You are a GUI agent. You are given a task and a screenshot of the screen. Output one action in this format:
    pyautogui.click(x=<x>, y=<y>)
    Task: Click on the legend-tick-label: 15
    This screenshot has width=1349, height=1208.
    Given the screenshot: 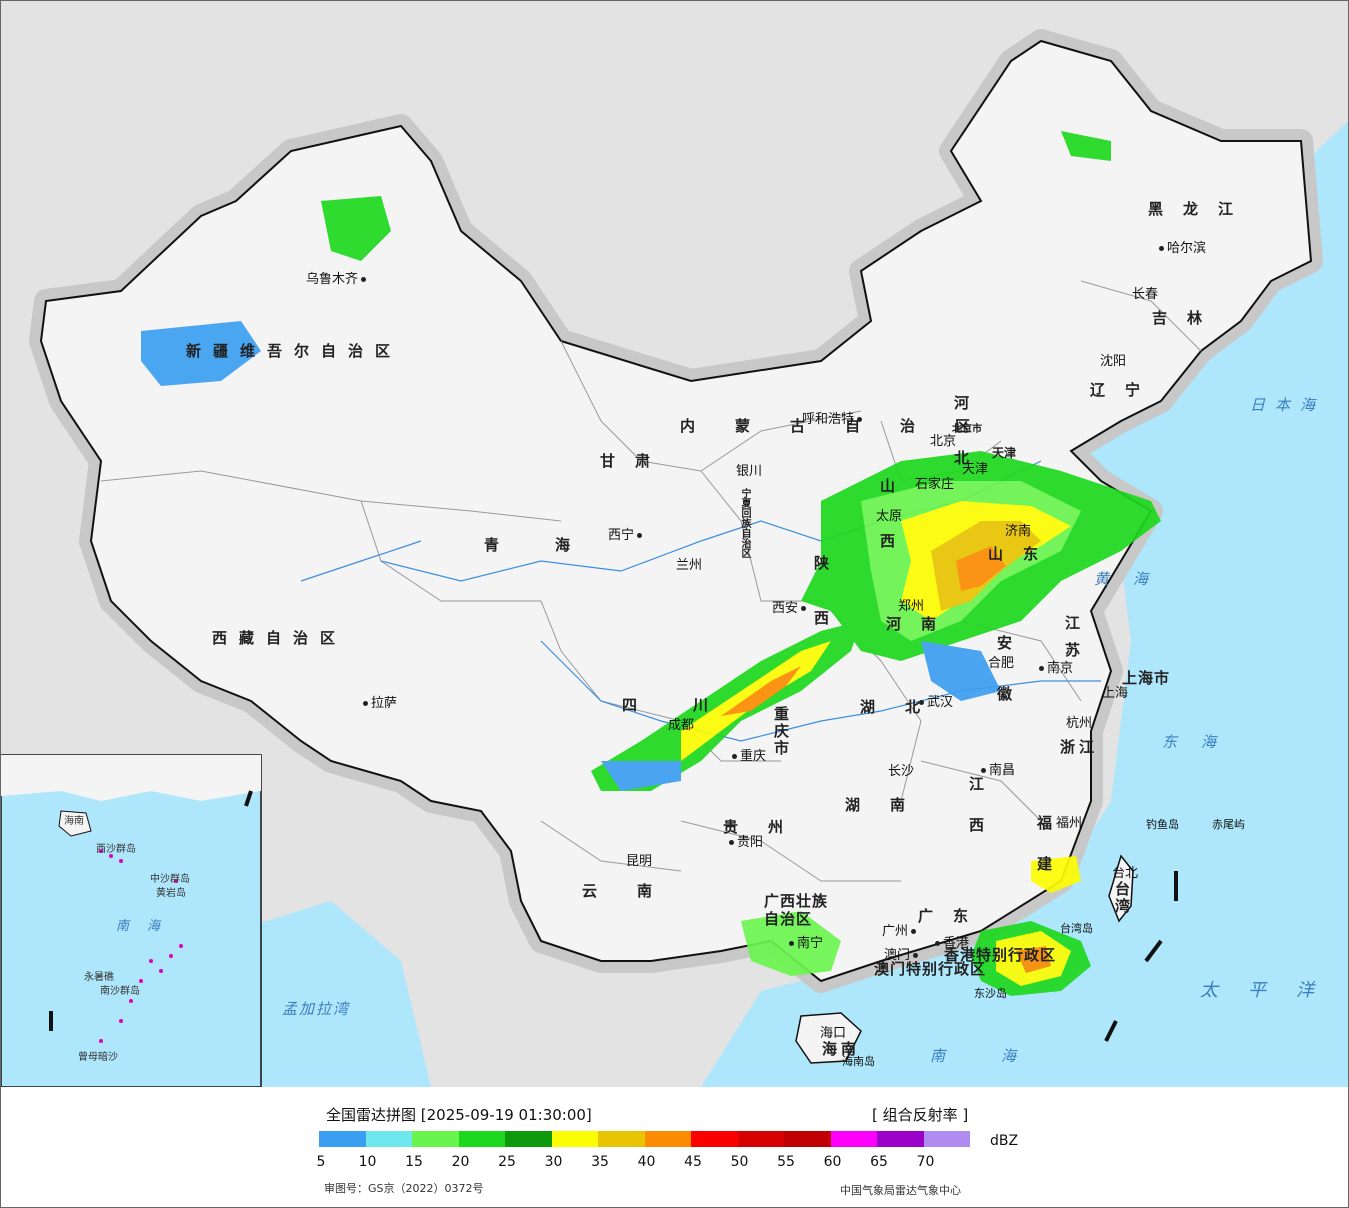 What is the action you would take?
    pyautogui.click(x=414, y=1162)
    